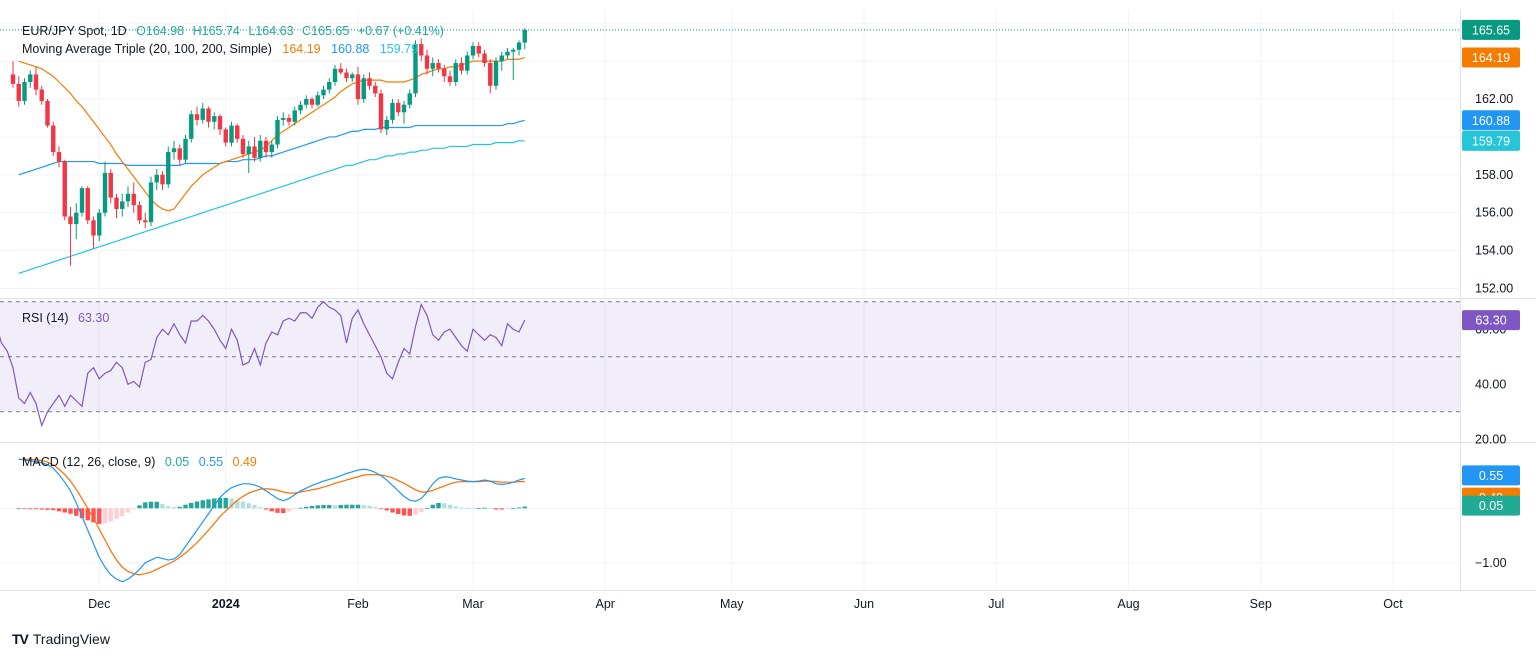 The width and height of the screenshot is (1536, 659). What do you see at coordinates (271, 517) in the screenshot?
I see `macd-signal-line` at bounding box center [271, 517].